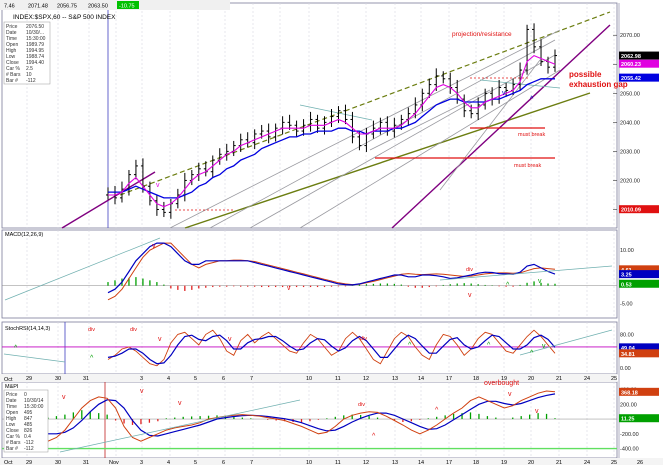 Image resolution: width=663 pixels, height=465 pixels. Describe the element at coordinates (91, 330) in the screenshot. I see `annotation-div-stoch-1: div` at that location.